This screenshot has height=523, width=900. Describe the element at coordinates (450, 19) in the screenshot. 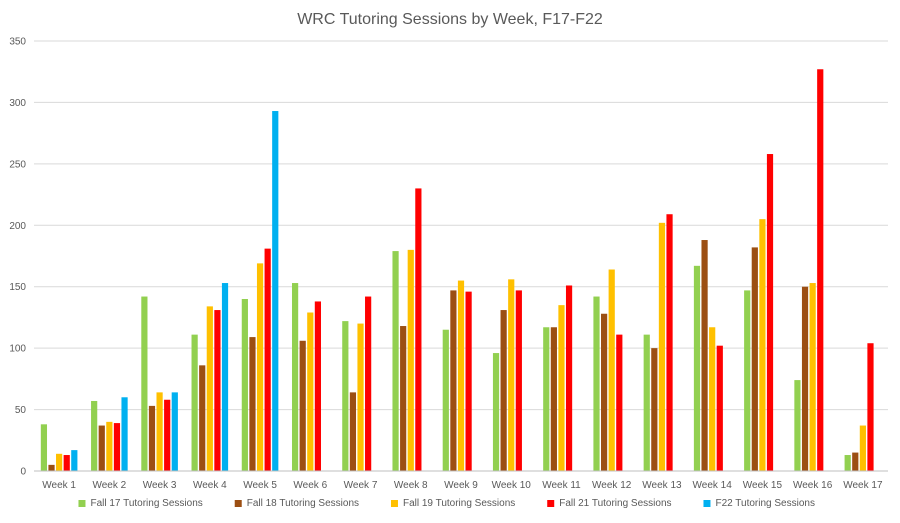

I see `chart-title: WRC Tutoring Sessions by Week, F17-F22` at that location.